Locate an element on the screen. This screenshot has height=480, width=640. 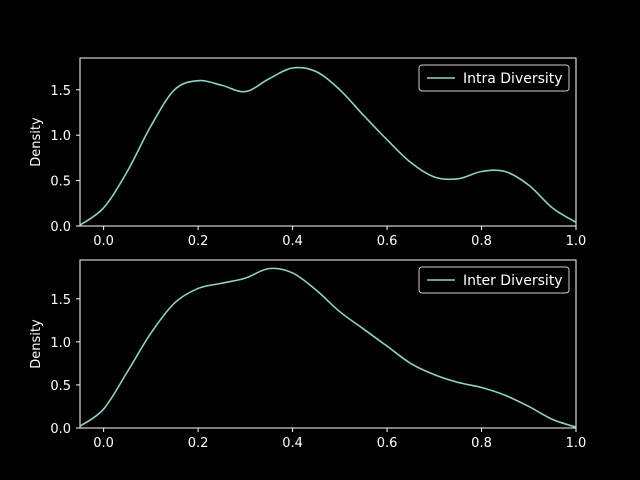
legend-label: Intra Diversity is located at coordinates (513, 79).